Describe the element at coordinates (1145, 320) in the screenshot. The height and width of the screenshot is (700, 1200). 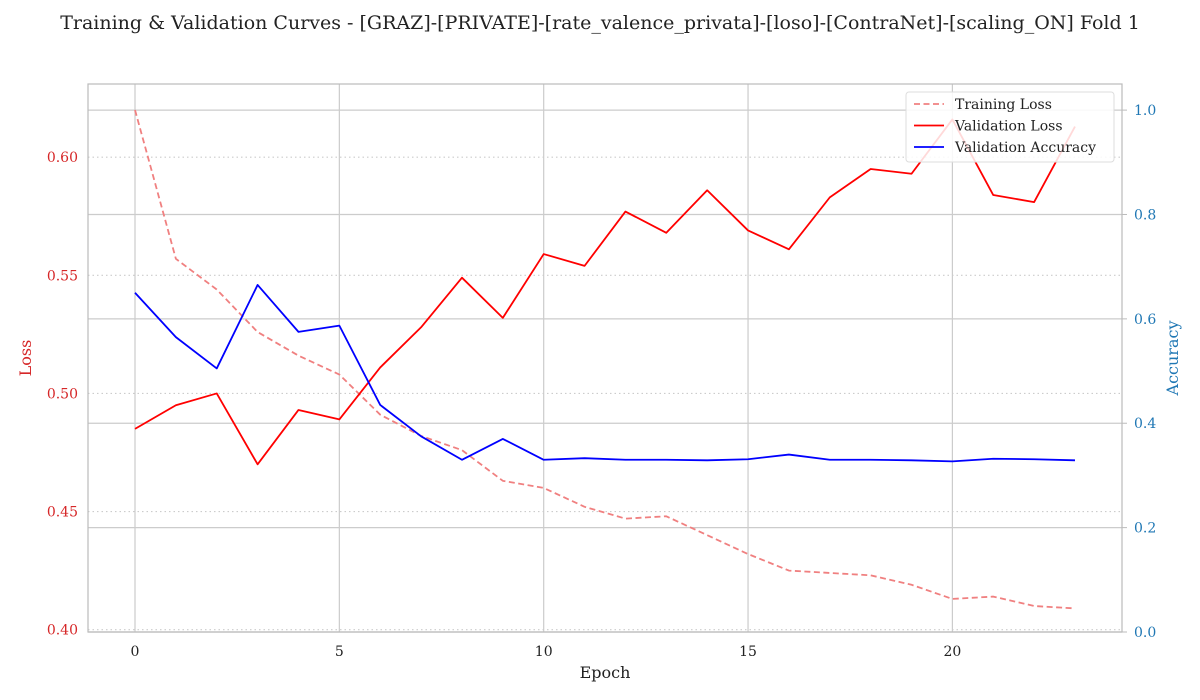
I see `right-y-tick-label: 0.6` at that location.